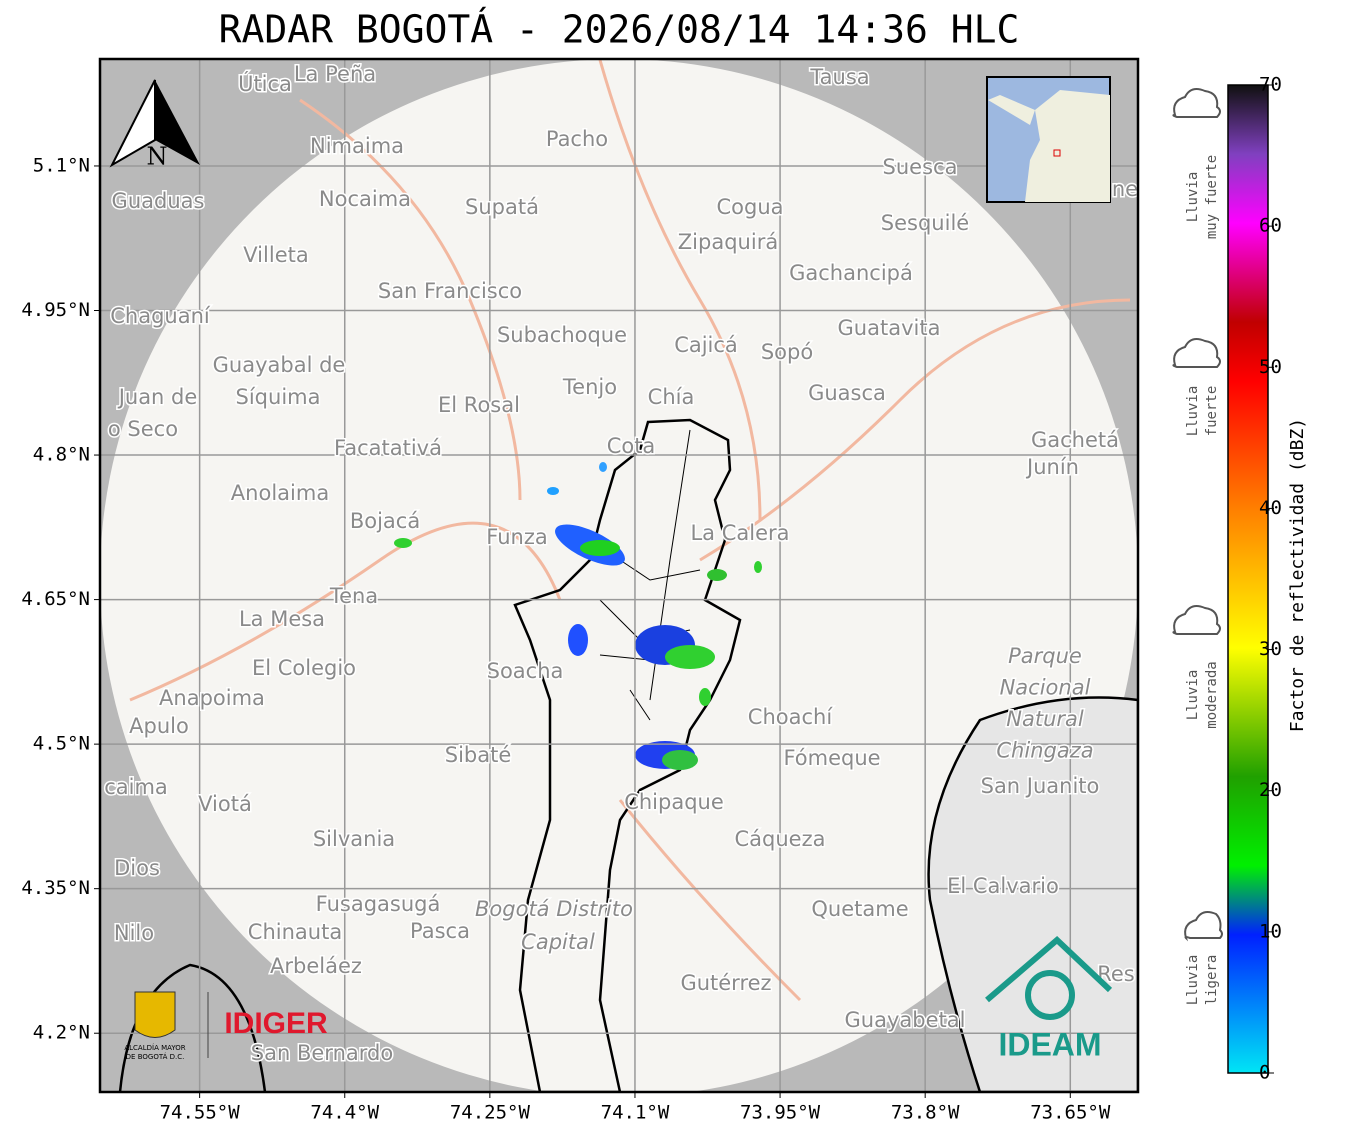 This screenshot has height=1143, width=1349. Describe the element at coordinates (280, 493) in the screenshot. I see `place-label: Anolaima` at that location.